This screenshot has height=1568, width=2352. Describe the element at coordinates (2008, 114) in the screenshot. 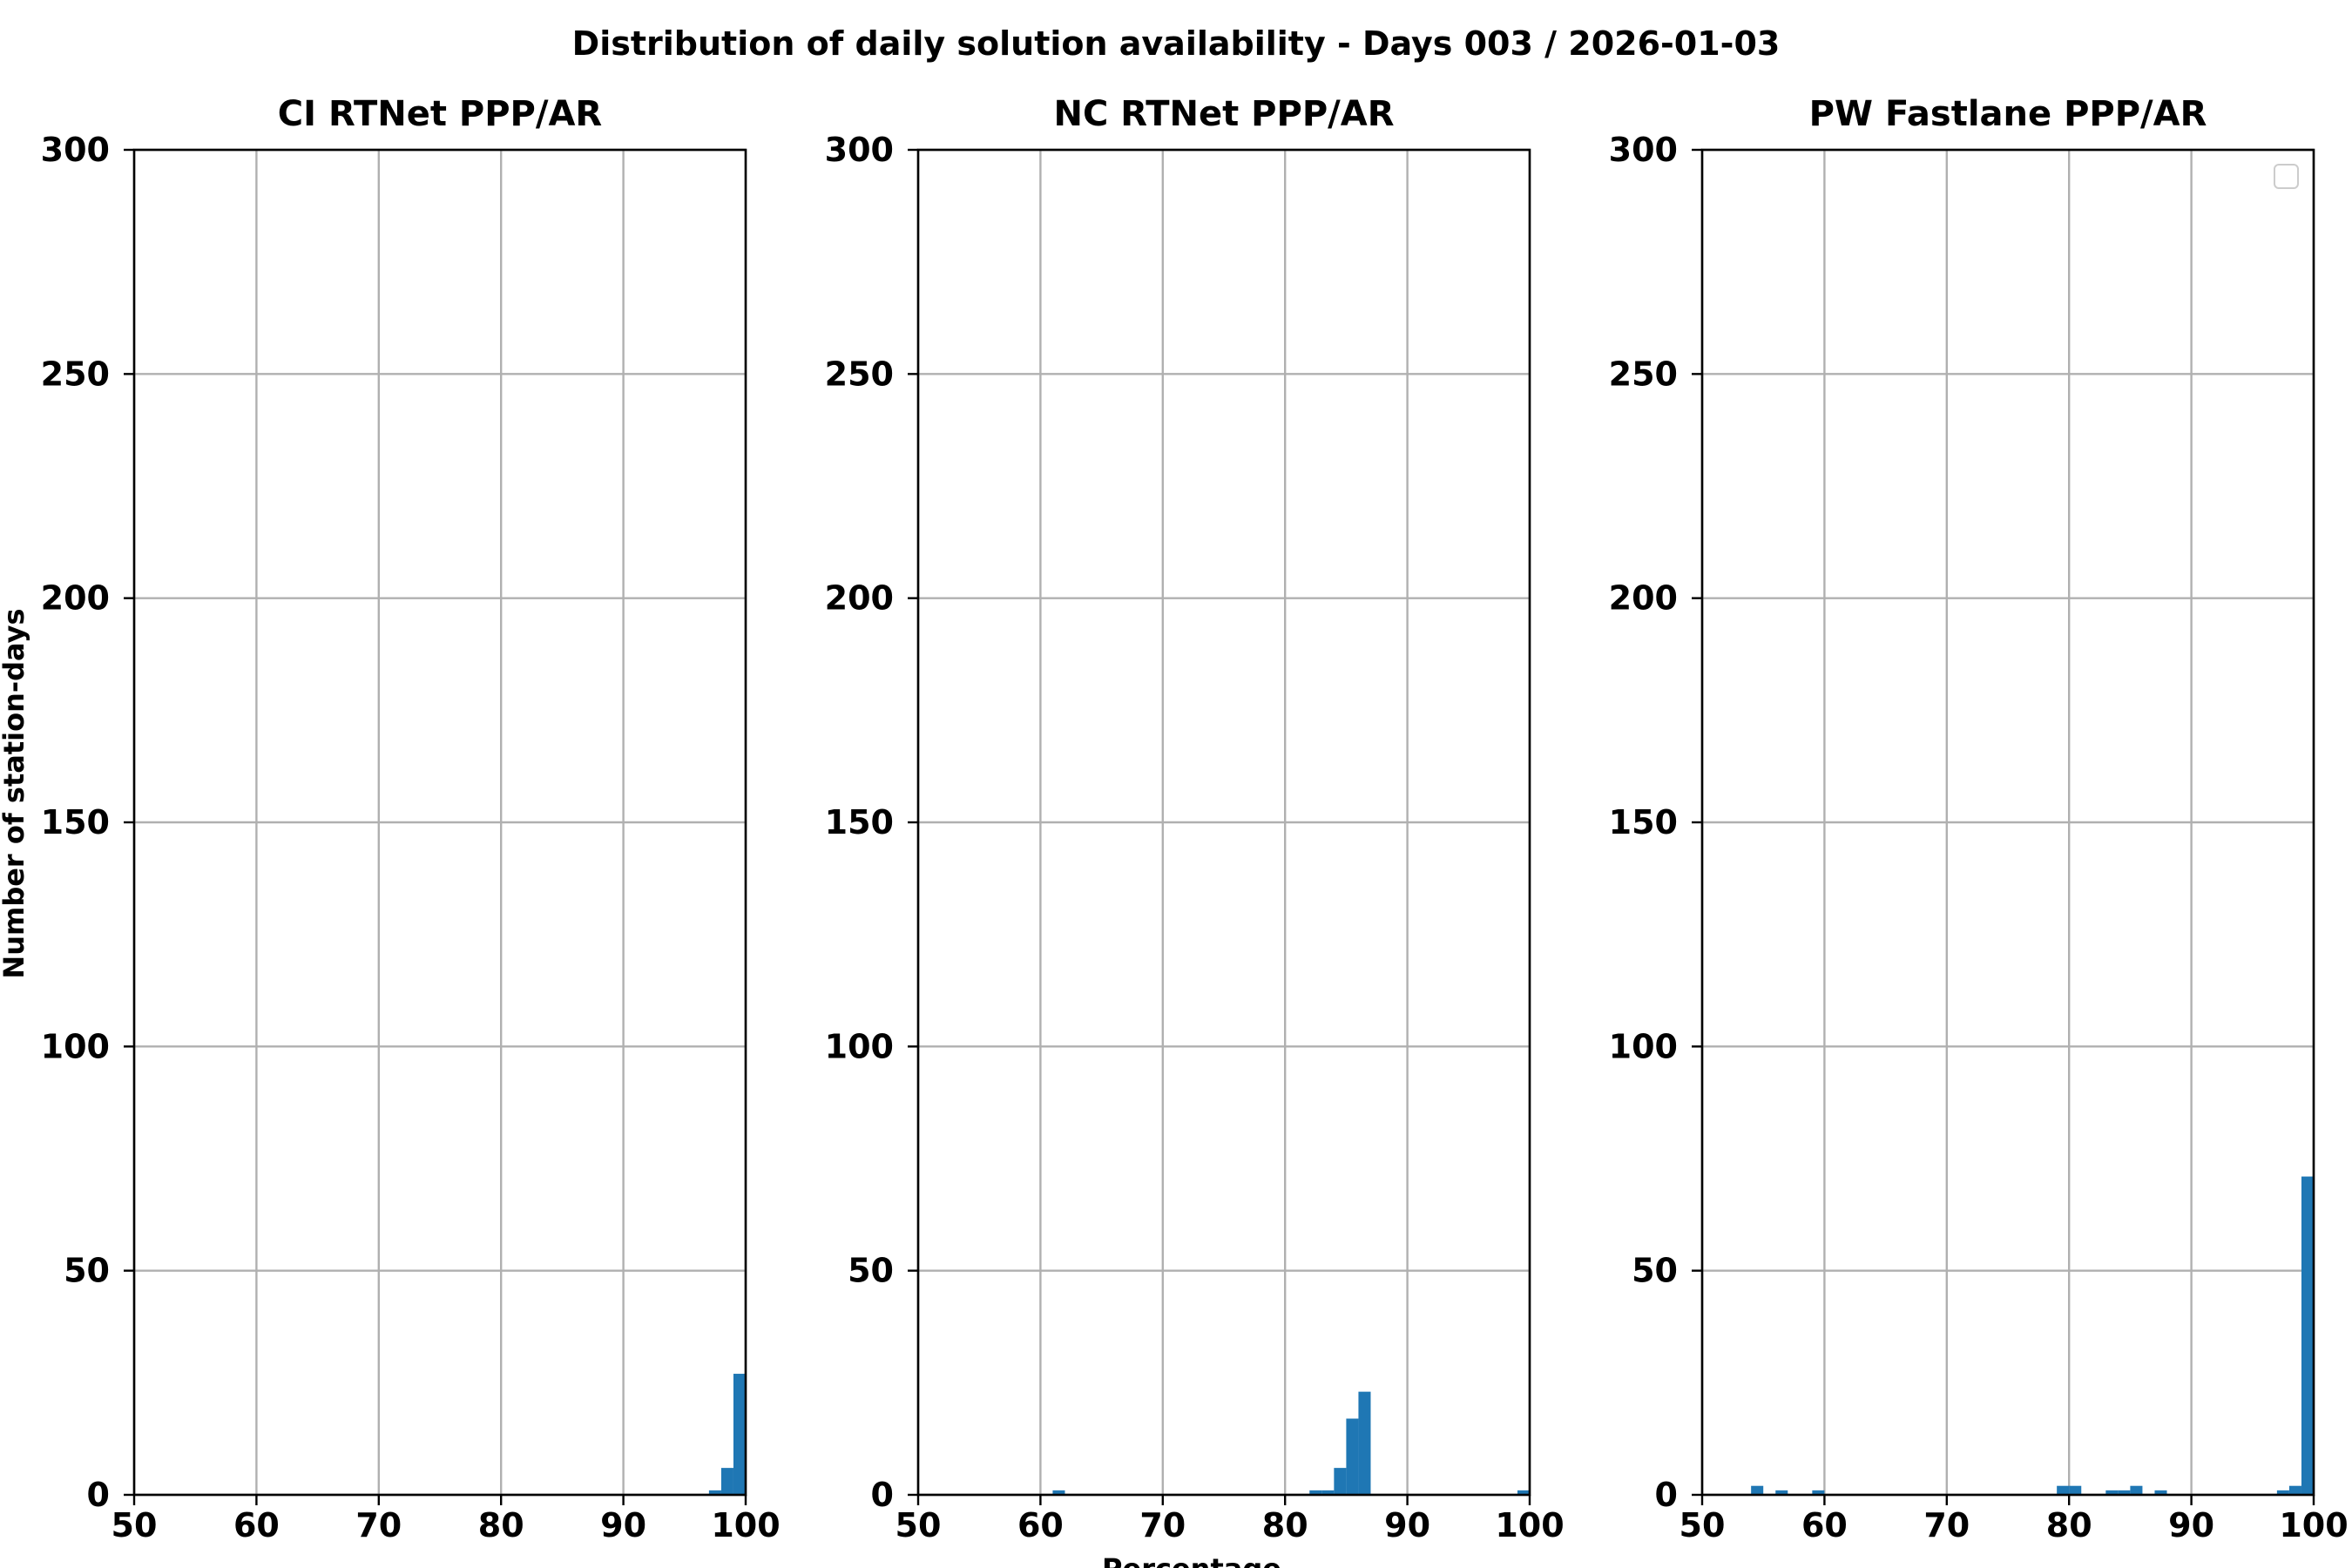

I see `subplot-title: PW Fastlane PPP/AR` at that location.